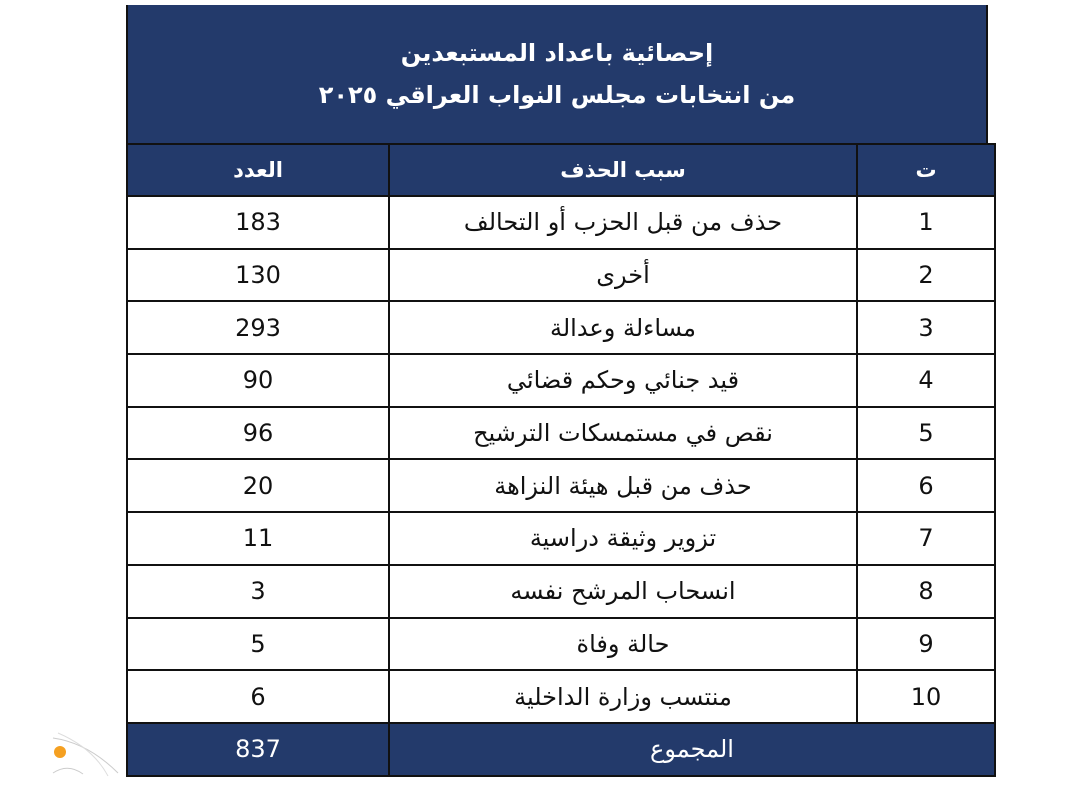 The width and height of the screenshot is (1080, 787). What do you see at coordinates (623, 538) in the screenshot?
I see `row-reason: تزوير وثيقة دراسية` at bounding box center [623, 538].